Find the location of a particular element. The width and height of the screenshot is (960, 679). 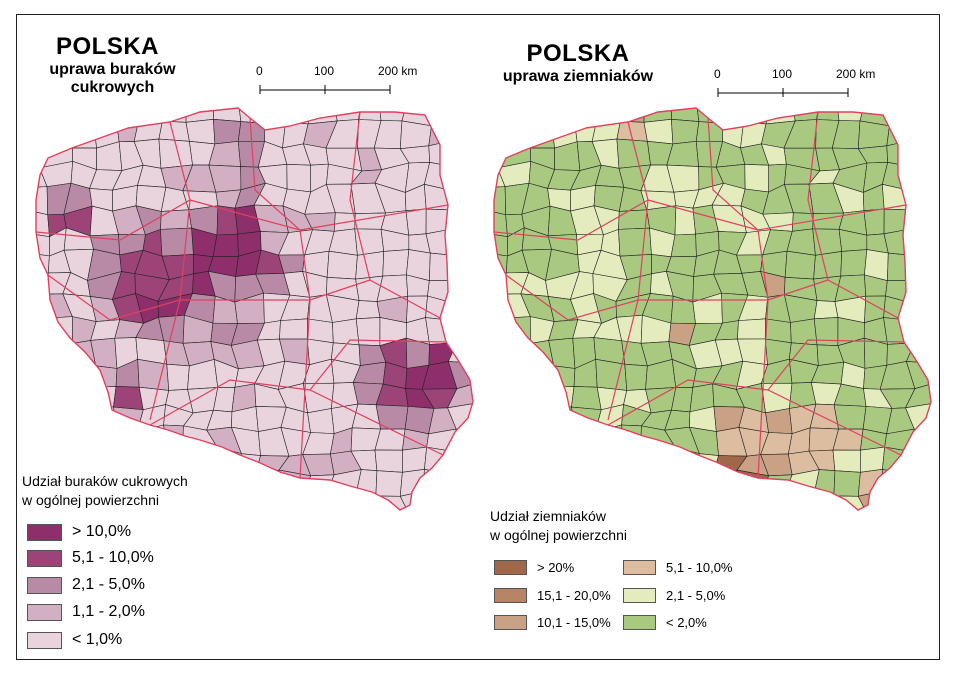

left-map-title-block: POLSKA uprawa buraków cukrowych is located at coordinates (112, 65).